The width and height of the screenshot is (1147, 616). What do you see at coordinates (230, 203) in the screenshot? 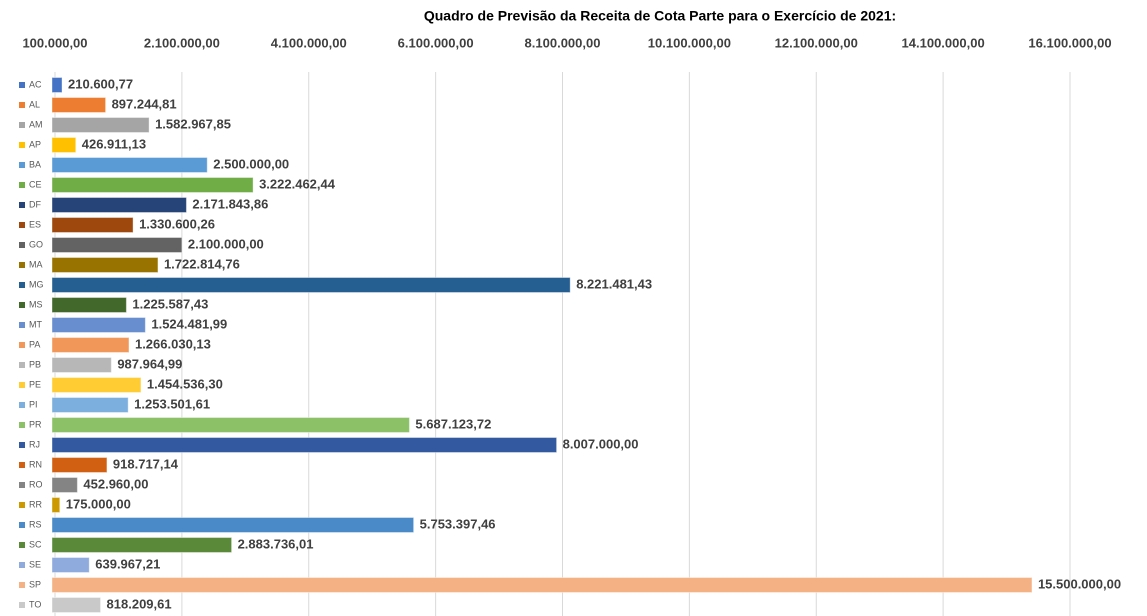
I see `data-label: 2.171.843,86` at bounding box center [230, 203].